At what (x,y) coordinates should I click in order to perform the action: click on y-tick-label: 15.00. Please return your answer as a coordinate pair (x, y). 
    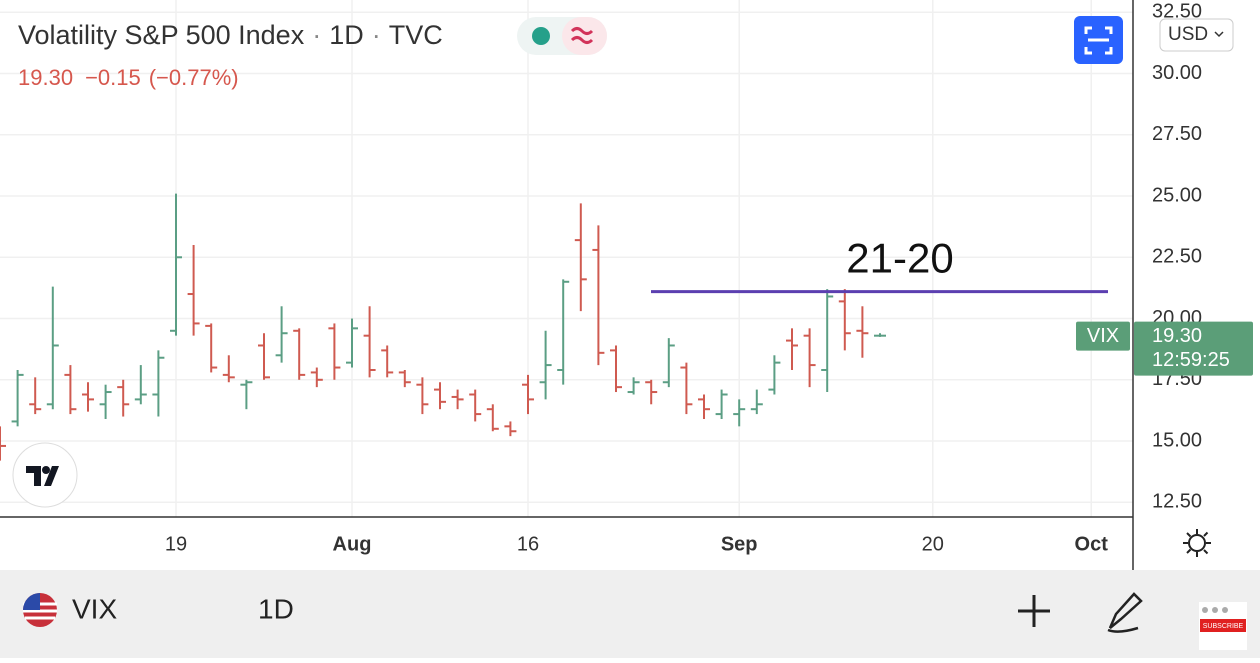
    Looking at the image, I should click on (1177, 440).